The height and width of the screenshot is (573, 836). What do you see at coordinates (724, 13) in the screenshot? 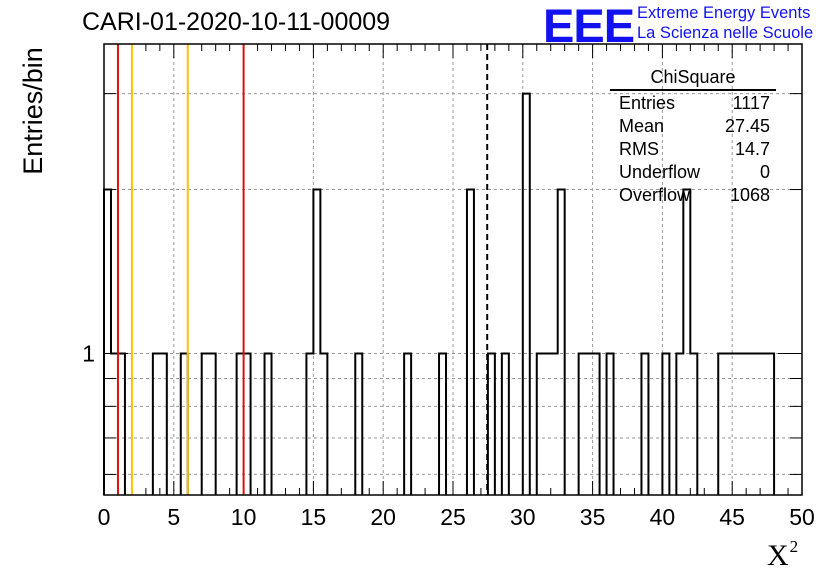
I see `logo-line-1: Extreme Energy Events` at bounding box center [724, 13].